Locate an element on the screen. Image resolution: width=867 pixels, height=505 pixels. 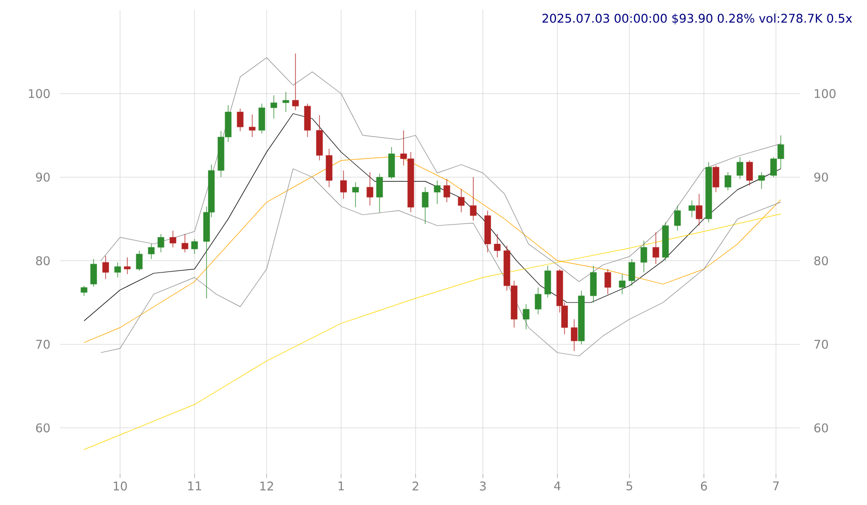
x-tick-label: 11 is located at coordinates (195, 486).